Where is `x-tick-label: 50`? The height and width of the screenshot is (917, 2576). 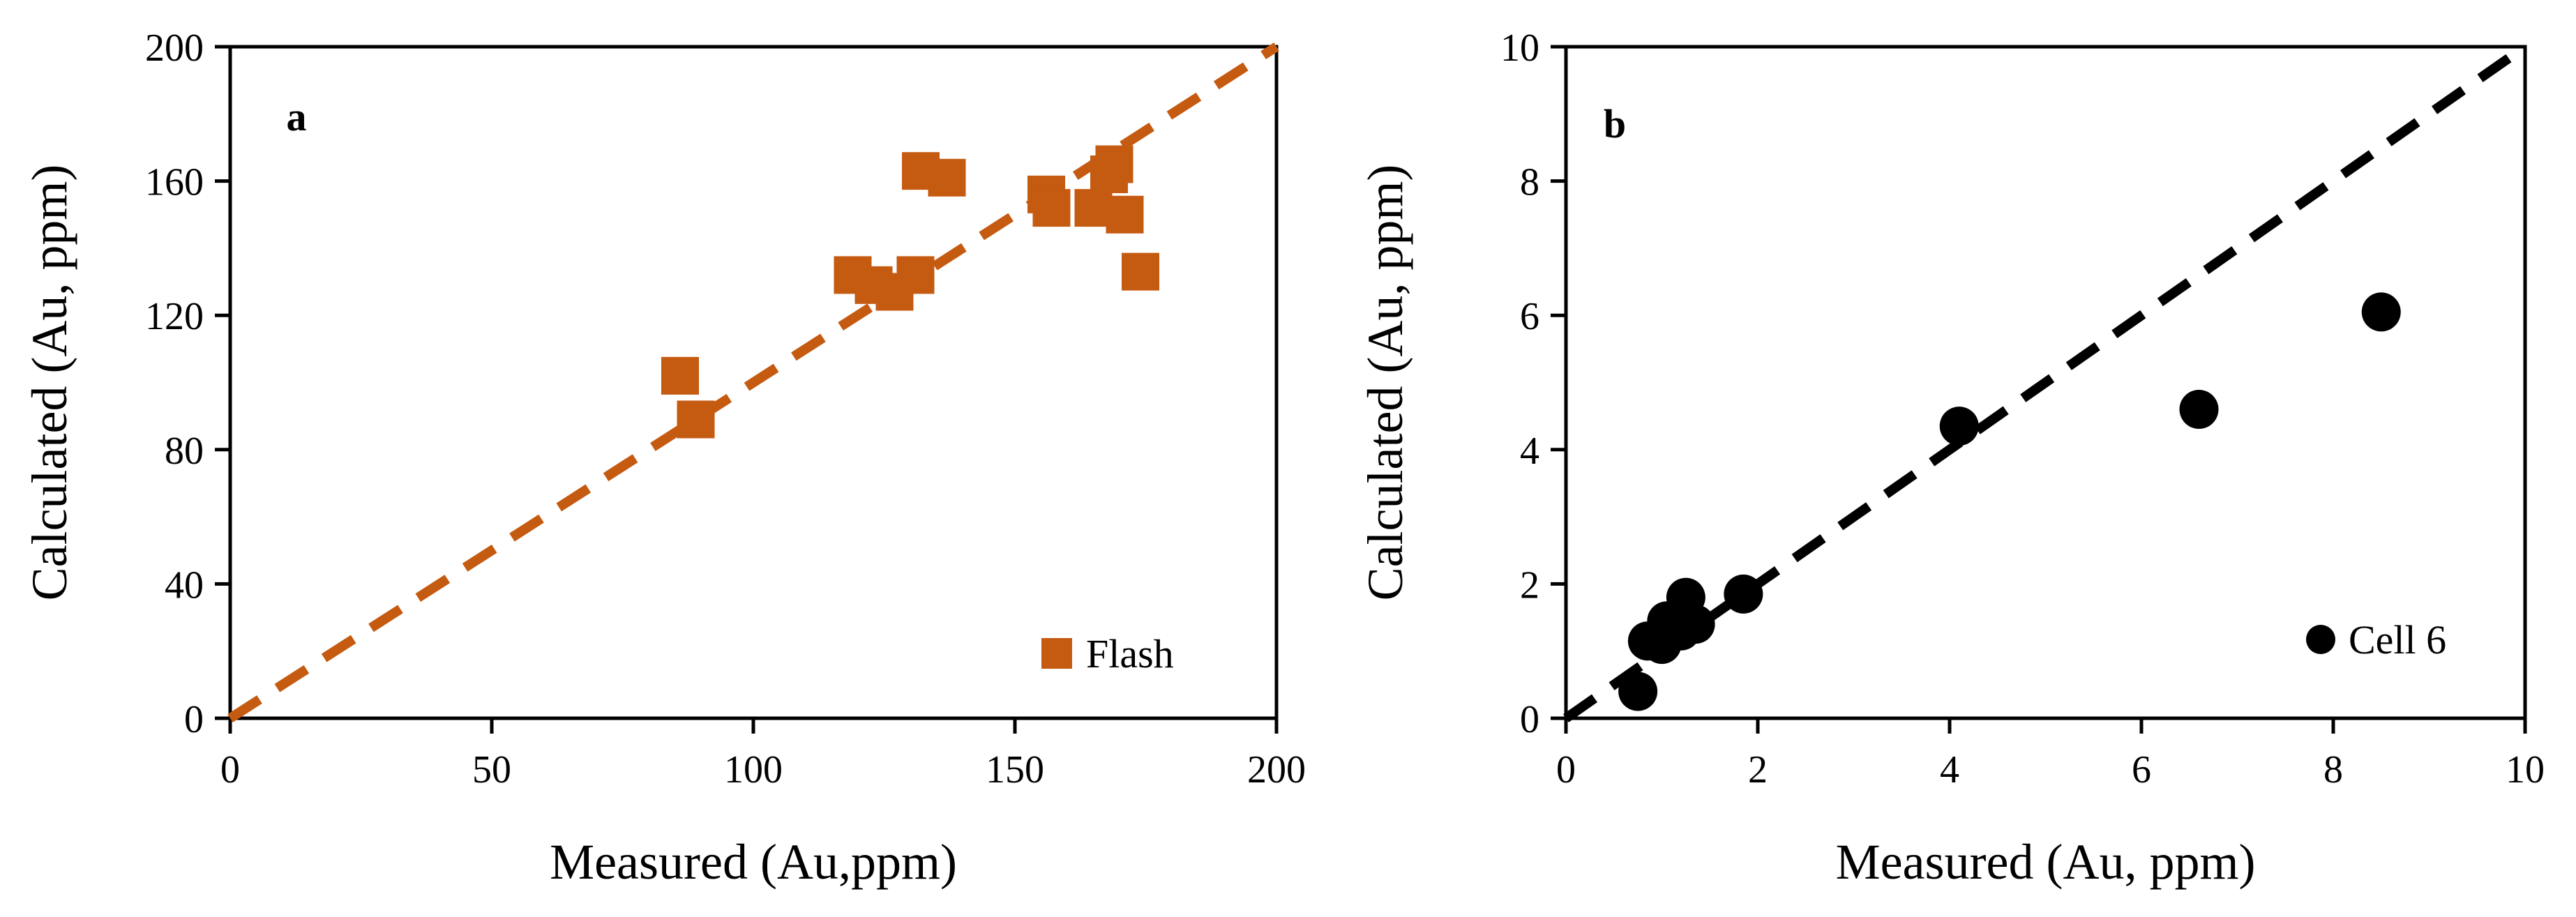
x-tick-label: 50 is located at coordinates (491, 769).